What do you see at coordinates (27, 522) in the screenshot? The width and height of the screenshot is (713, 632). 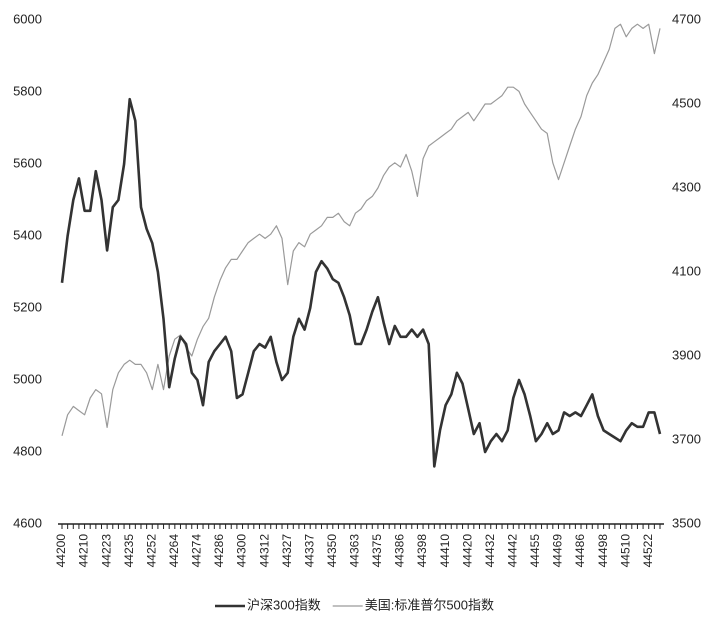 I see `y-tick-label: 4600` at bounding box center [27, 522].